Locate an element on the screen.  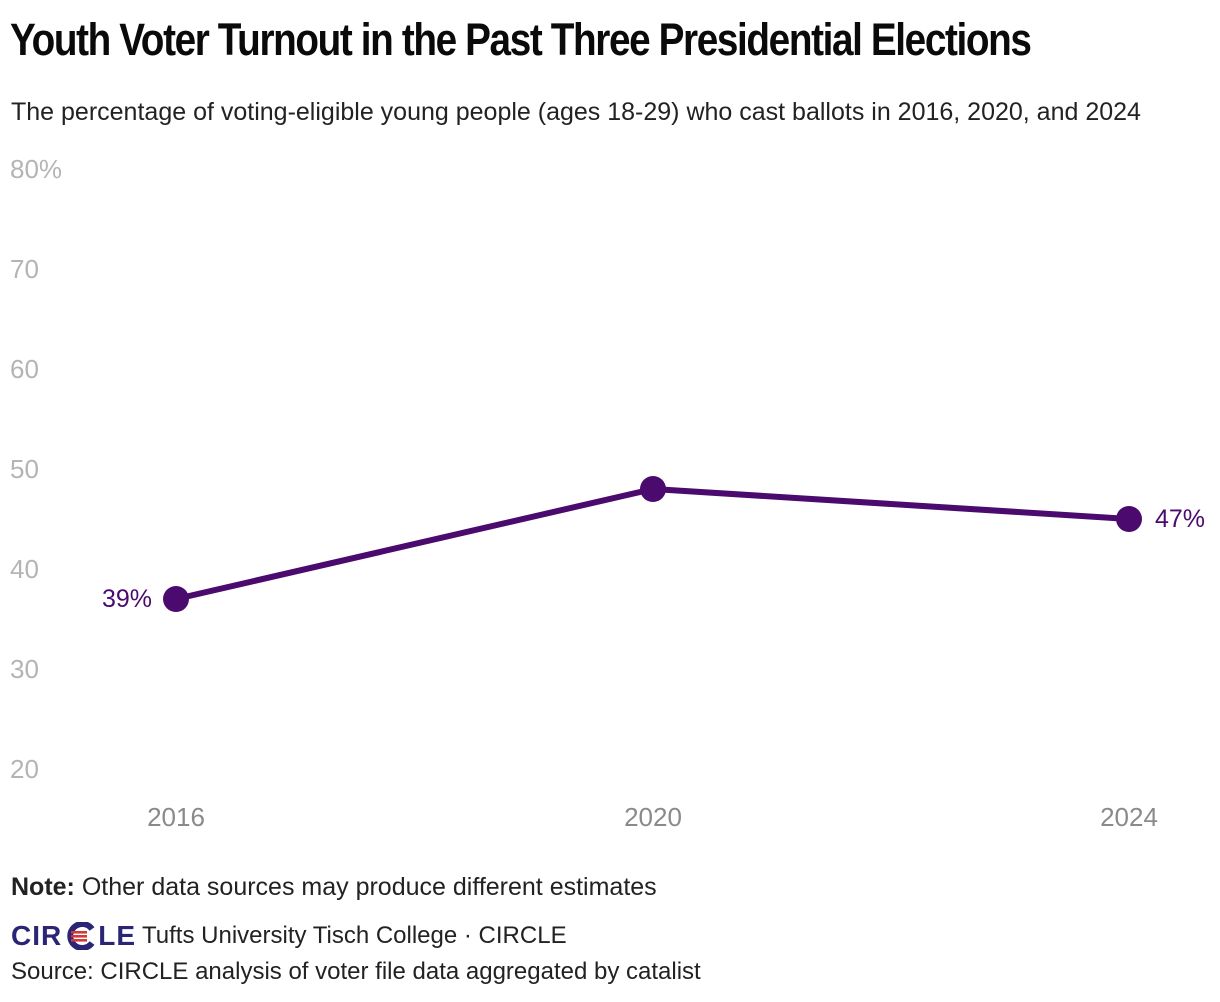
y-tick-label: 30 is located at coordinates (24, 669).